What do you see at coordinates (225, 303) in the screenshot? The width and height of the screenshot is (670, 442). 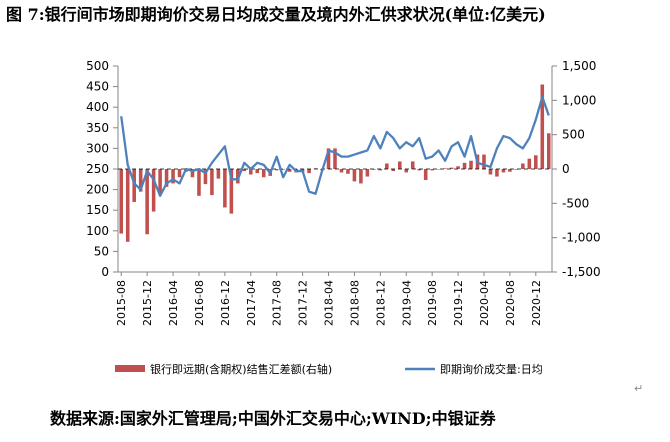 I see `x-tick-label: 2016-12` at bounding box center [225, 303].